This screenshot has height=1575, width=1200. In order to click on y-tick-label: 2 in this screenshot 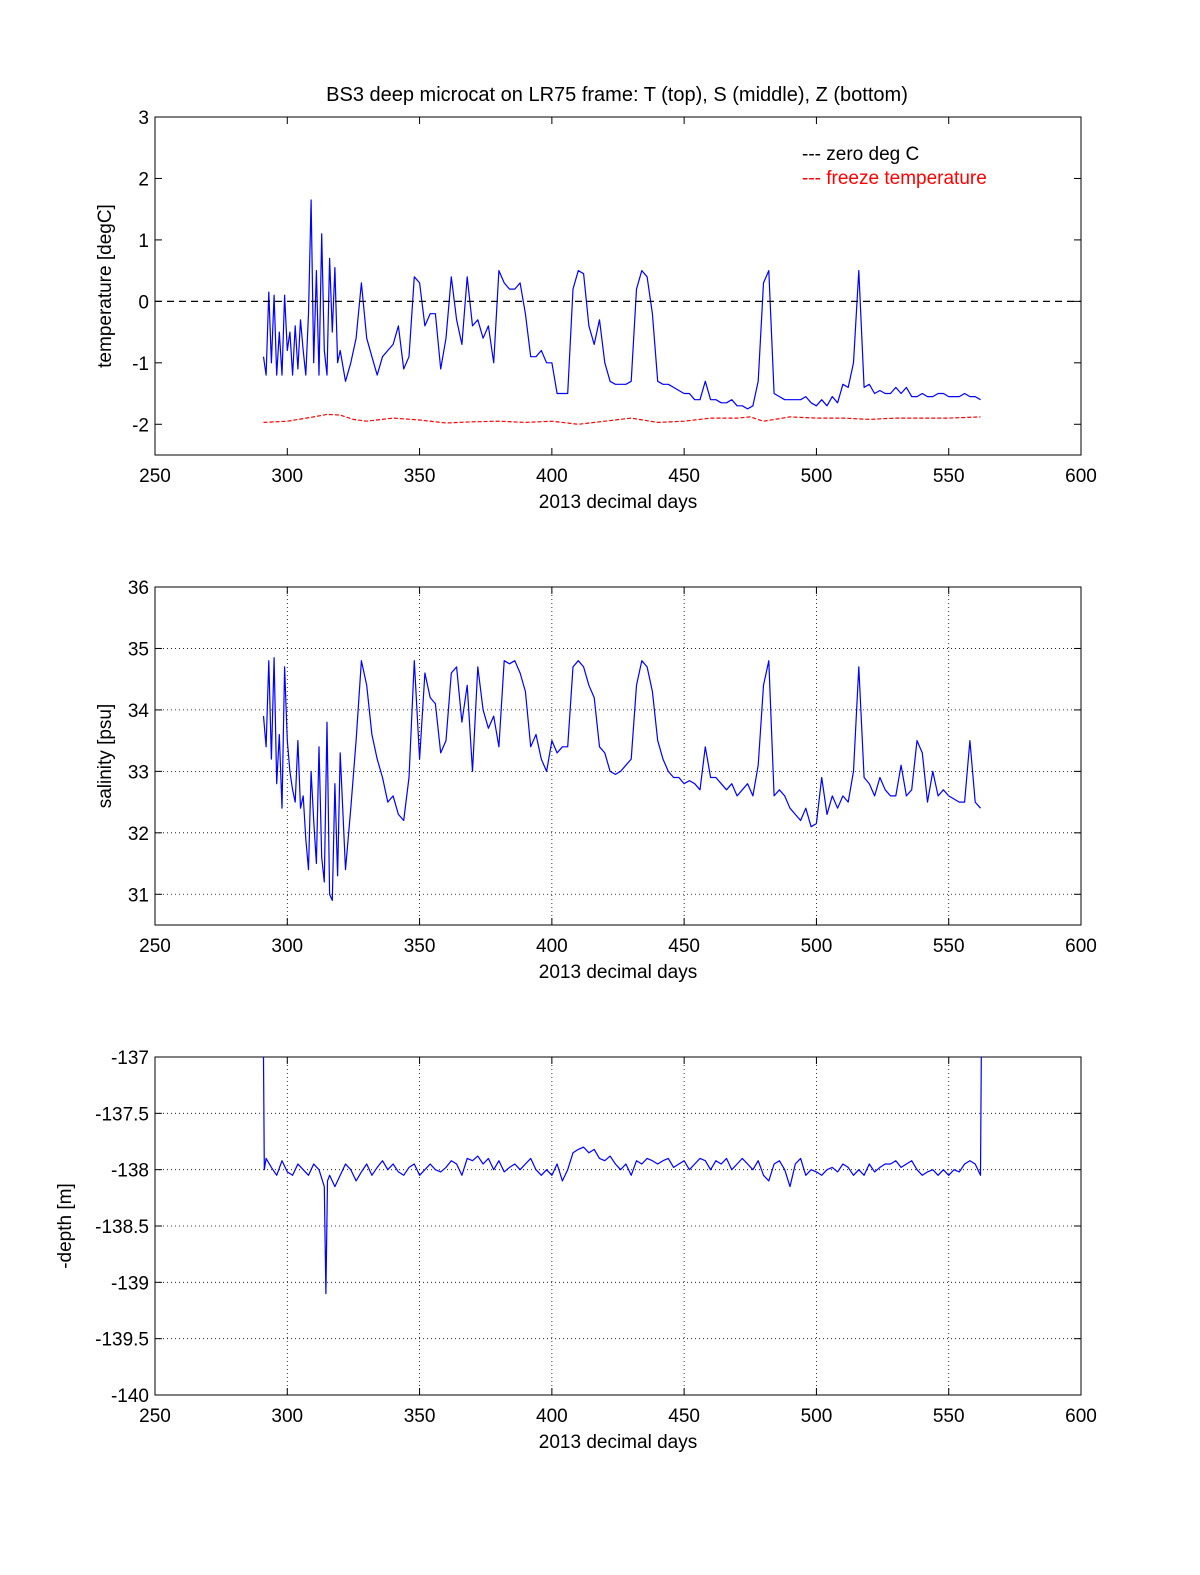, I will do `click(143, 179)`.